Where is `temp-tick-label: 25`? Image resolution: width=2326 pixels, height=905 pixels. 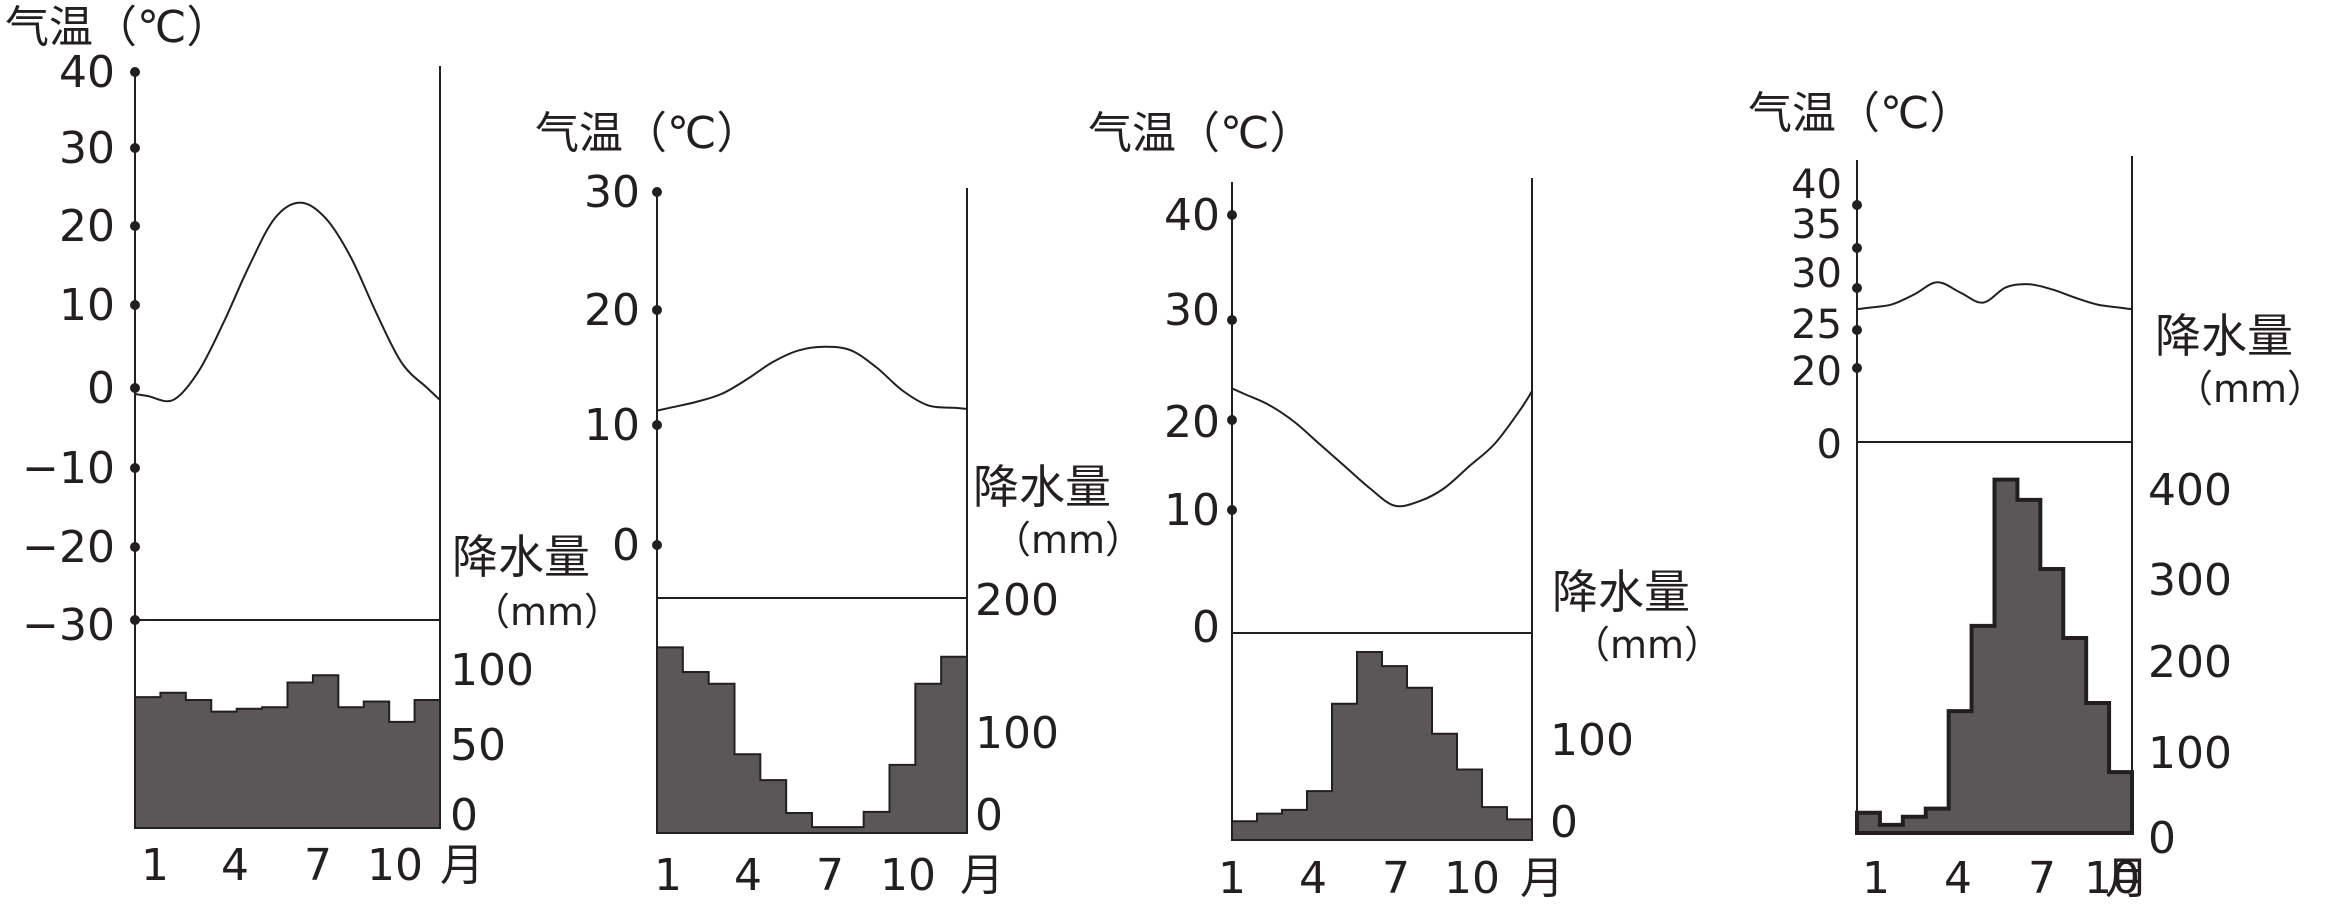 temp-tick-label: 25 is located at coordinates (1816, 325).